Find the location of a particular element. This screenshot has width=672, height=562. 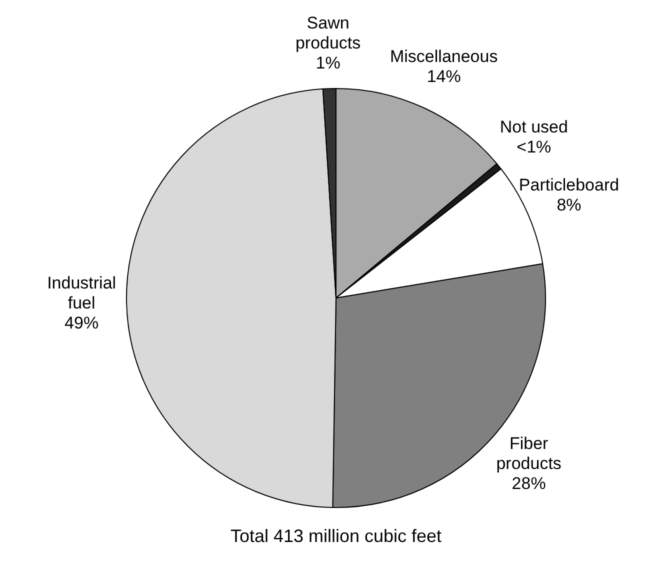

slice-label: Industrial fuel is located at coordinates (81, 293).